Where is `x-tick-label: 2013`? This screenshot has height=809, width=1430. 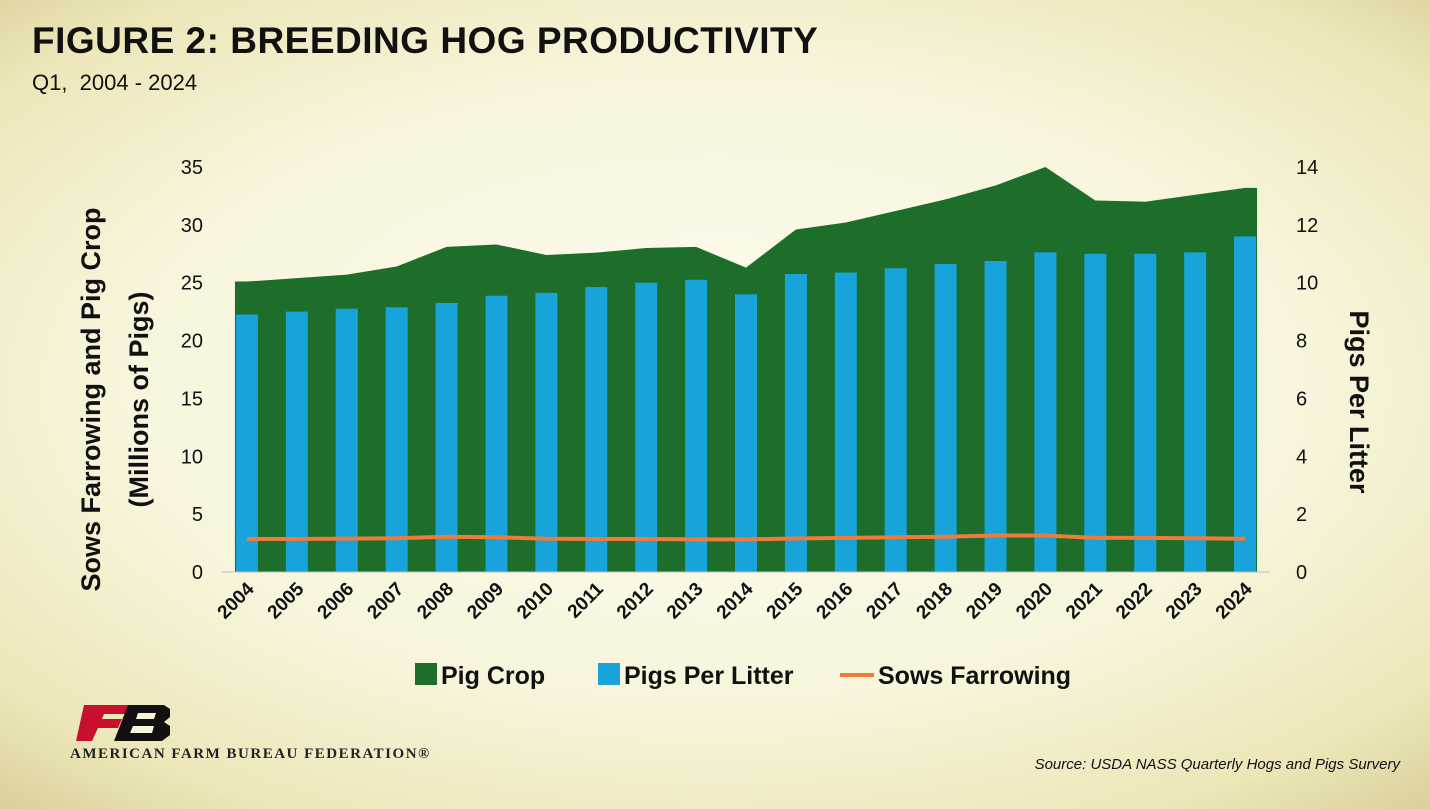
x-tick-label: 2013 is located at coordinates (685, 601).